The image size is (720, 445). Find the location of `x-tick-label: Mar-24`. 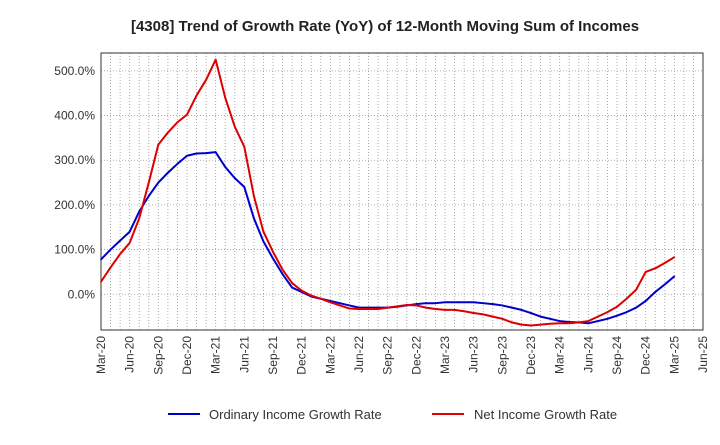

x-tick-label: Mar-24 is located at coordinates (560, 355).